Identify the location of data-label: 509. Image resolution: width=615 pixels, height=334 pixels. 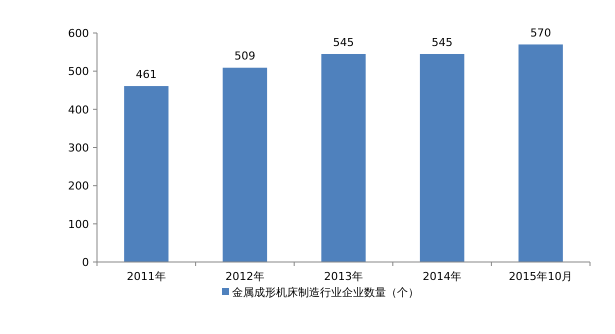
(245, 56).